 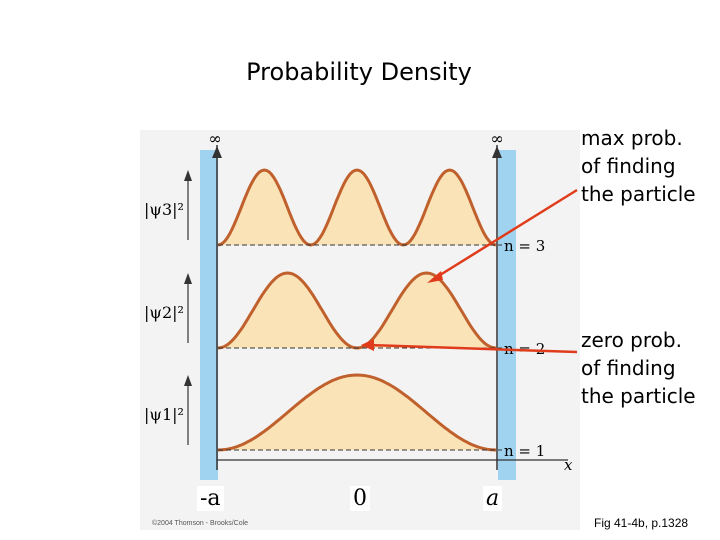 I want to click on panel-n2: n = 2|ψ2|², so click(x=344, y=314).